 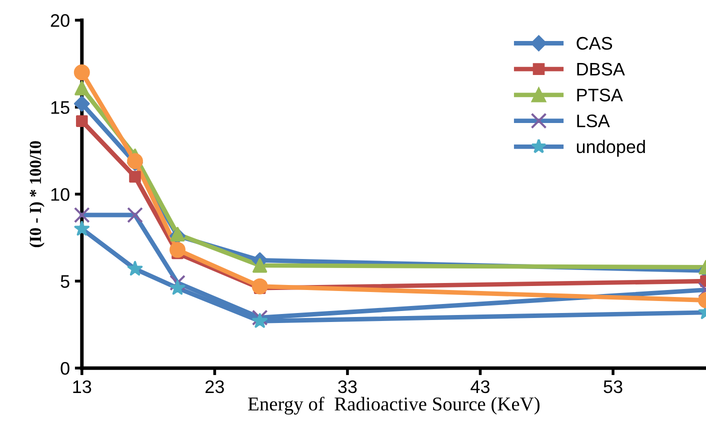 What do you see at coordinates (600, 95) in the screenshot?
I see `legend-label: PTSA` at bounding box center [600, 95].